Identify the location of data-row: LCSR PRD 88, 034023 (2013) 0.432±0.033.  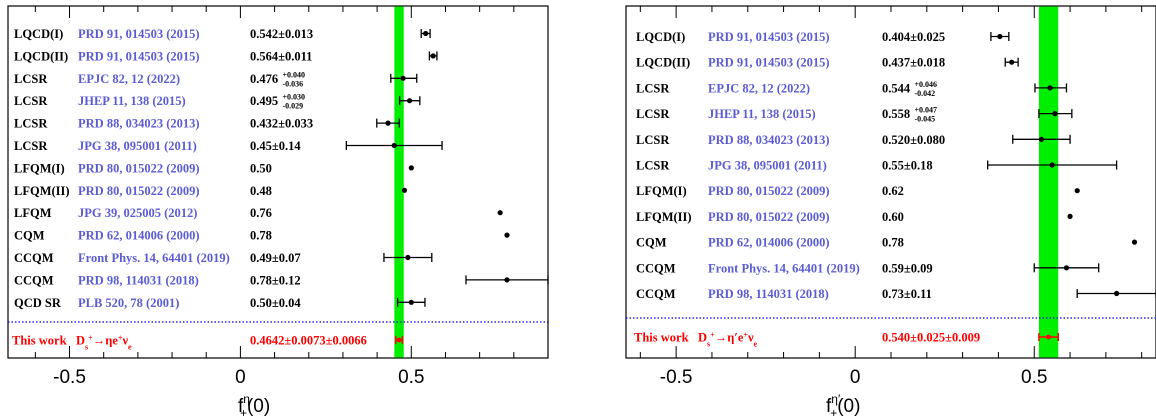
(207, 124).